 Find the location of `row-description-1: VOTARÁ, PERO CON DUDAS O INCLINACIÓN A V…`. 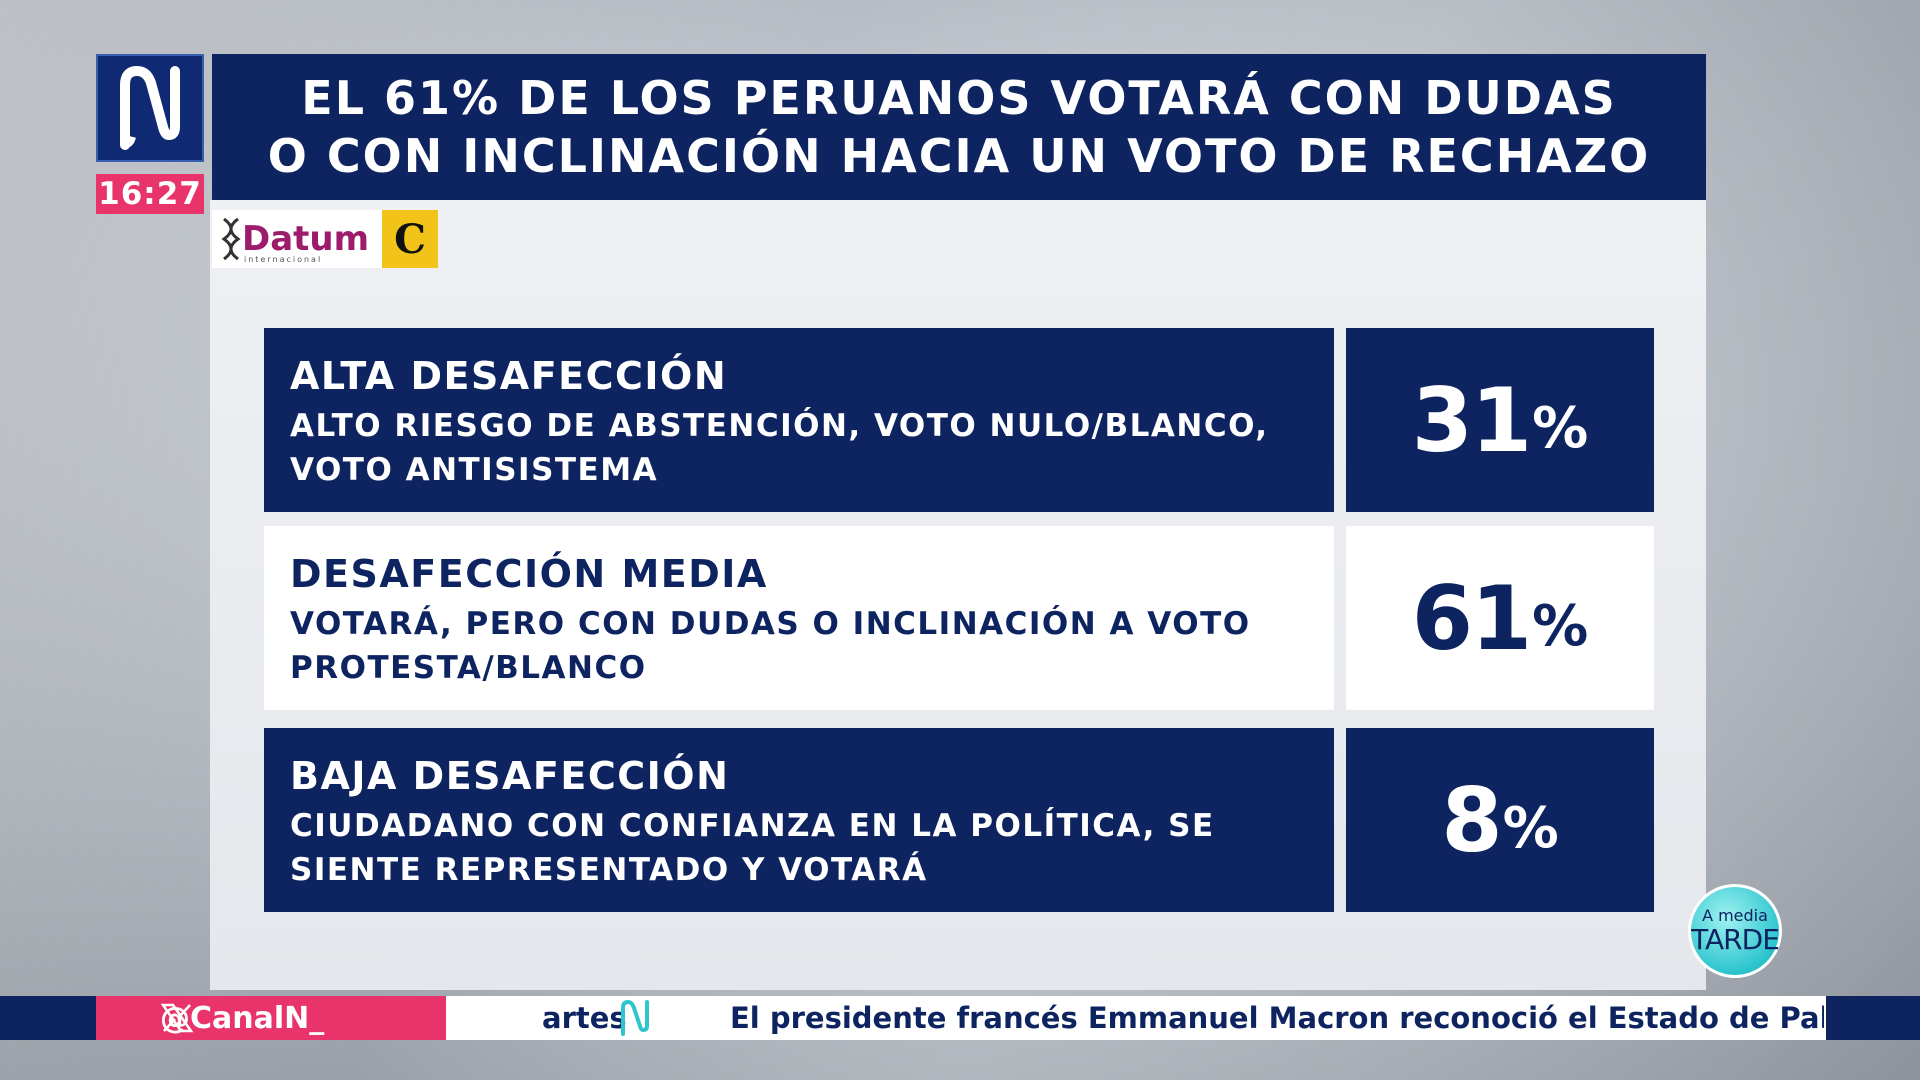

row-description-1: VOTARÁ, PERO CON DUDAS O INCLINACIÓN A V… is located at coordinates (770, 624).